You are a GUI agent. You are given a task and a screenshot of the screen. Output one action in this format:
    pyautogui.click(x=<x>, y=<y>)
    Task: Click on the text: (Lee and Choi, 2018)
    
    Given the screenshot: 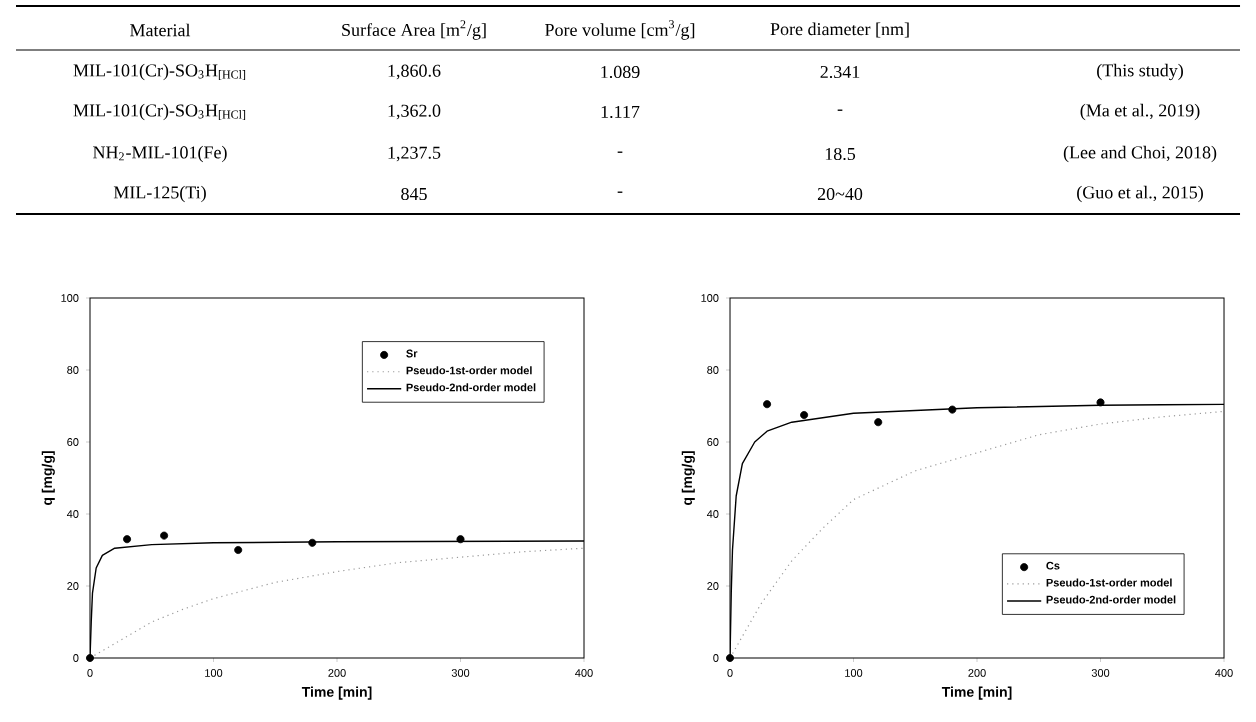 What is the action you would take?
    pyautogui.click(x=1140, y=154)
    